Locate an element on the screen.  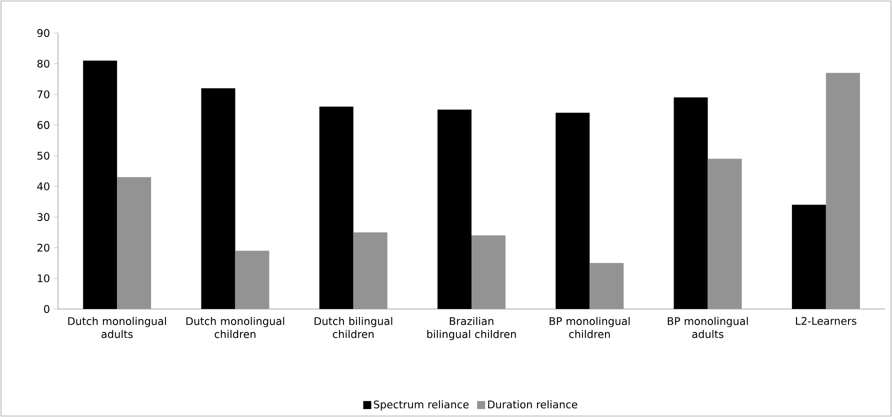
x-tick-label: BP monolingual children is located at coordinates (590, 327).